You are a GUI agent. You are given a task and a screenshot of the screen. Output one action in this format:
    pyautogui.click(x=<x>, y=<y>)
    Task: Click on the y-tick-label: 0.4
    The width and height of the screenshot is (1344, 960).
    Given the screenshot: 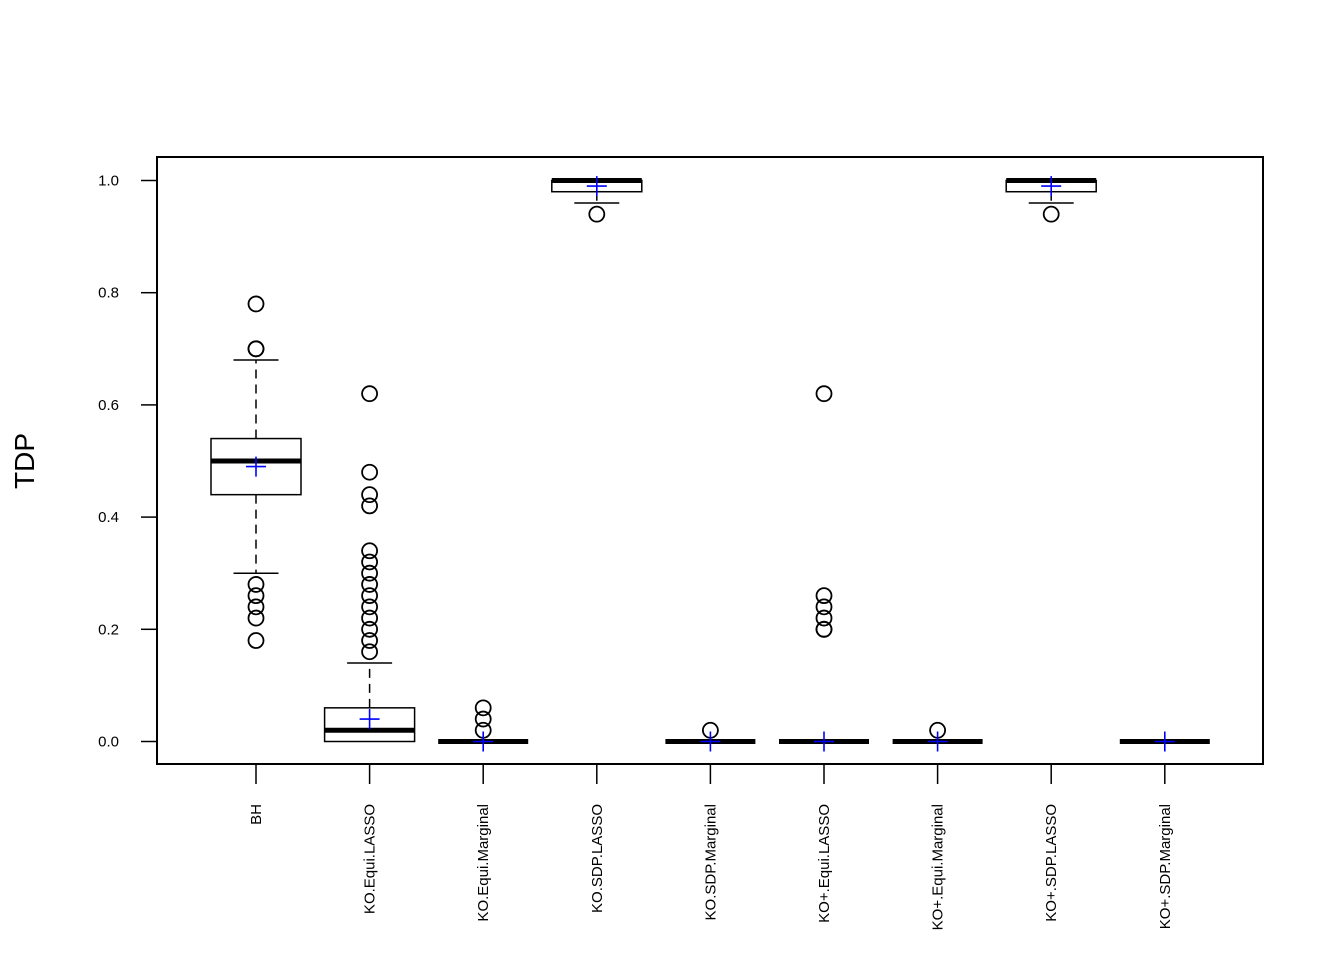 What is the action you would take?
    pyautogui.click(x=108, y=517)
    